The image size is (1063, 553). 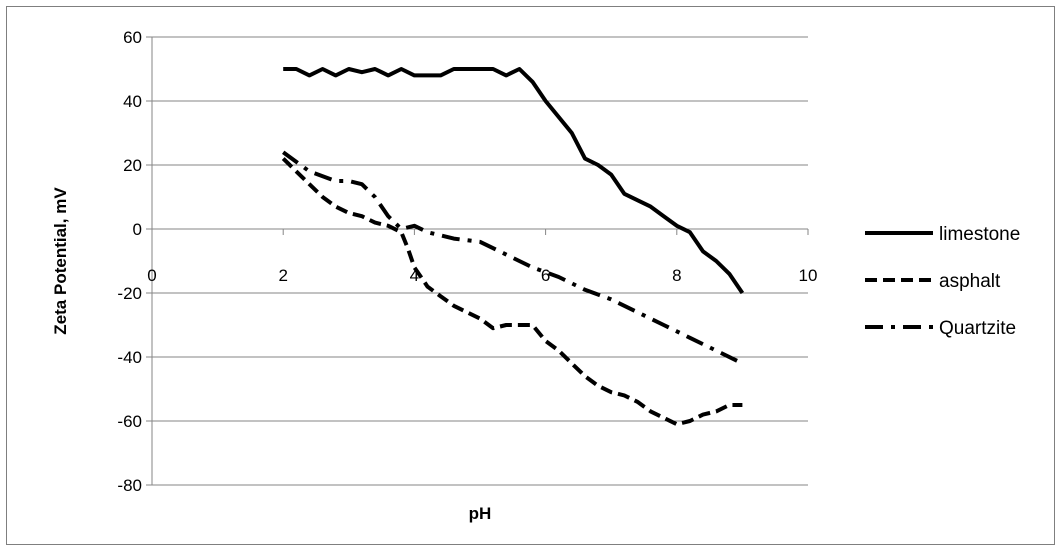 What do you see at coordinates (282, 275) in the screenshot?
I see `x-tick-label: 2` at bounding box center [282, 275].